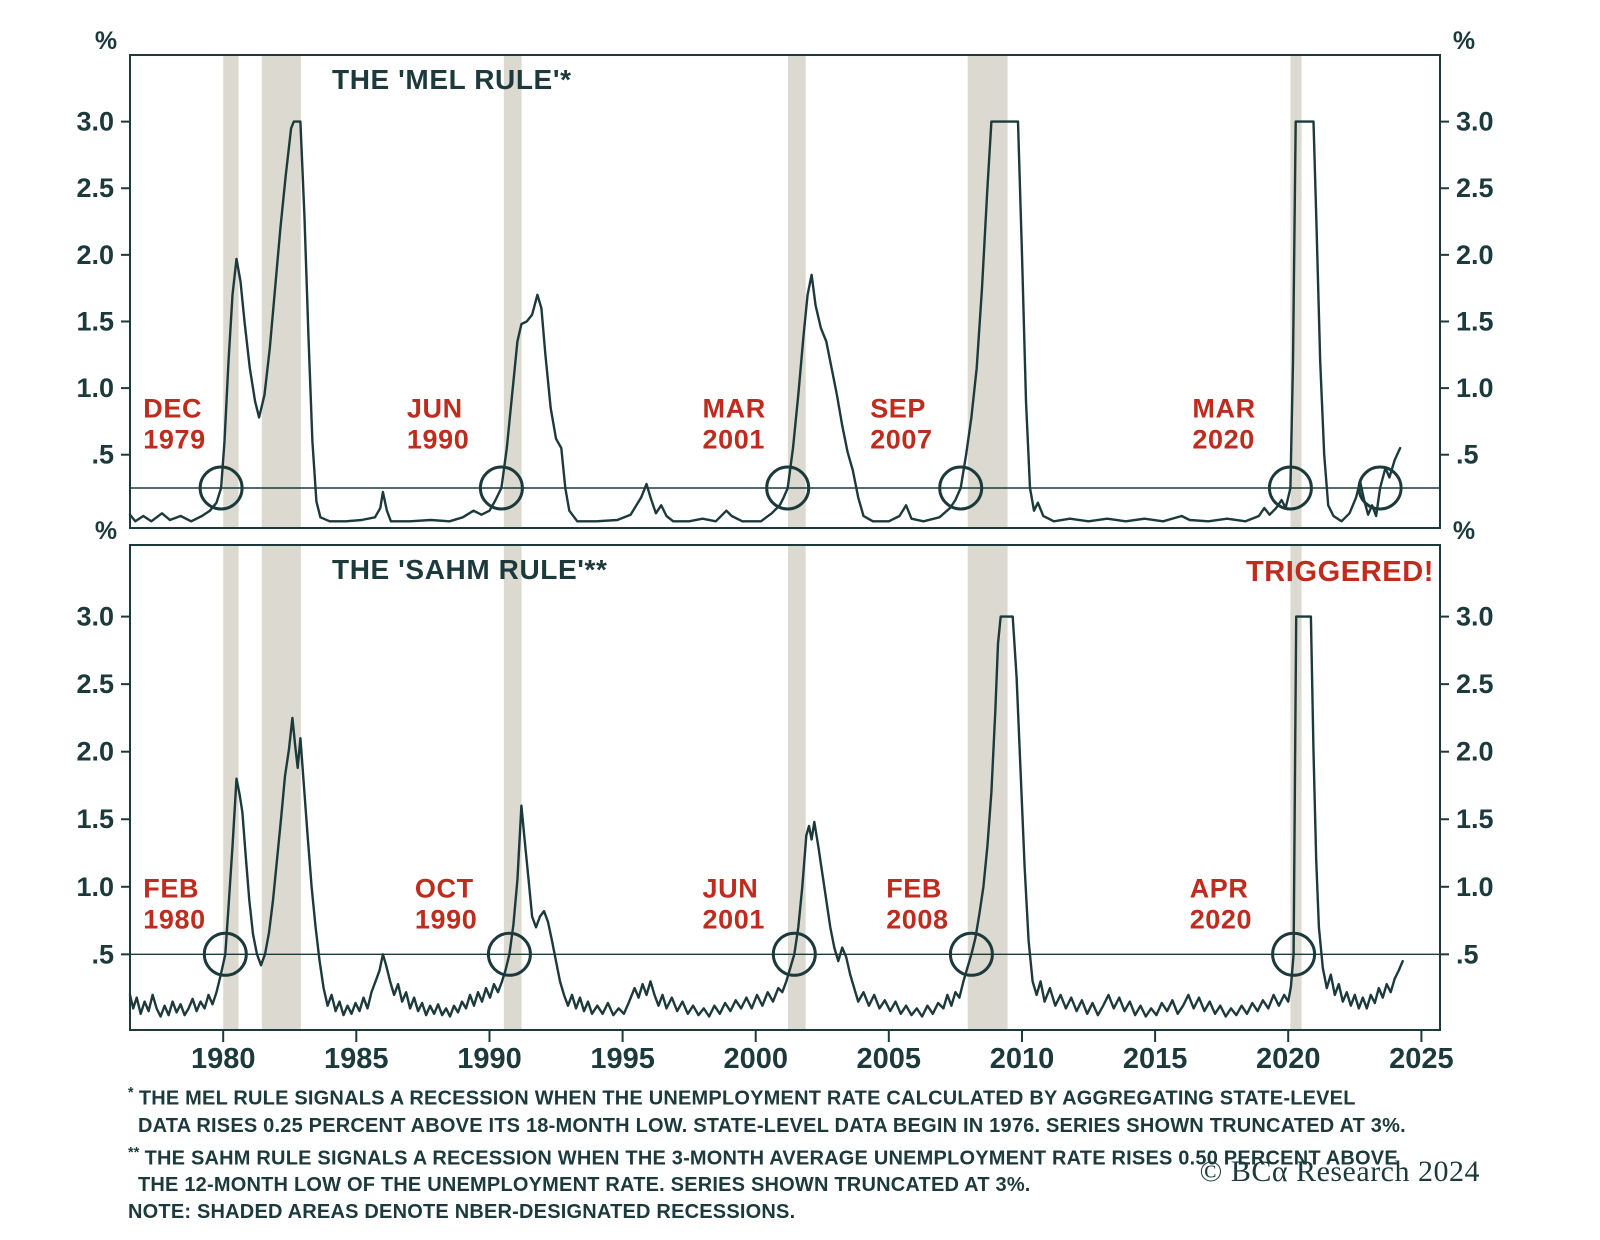  I want to click on trigger-date-label: MAR 2001, so click(734, 423).